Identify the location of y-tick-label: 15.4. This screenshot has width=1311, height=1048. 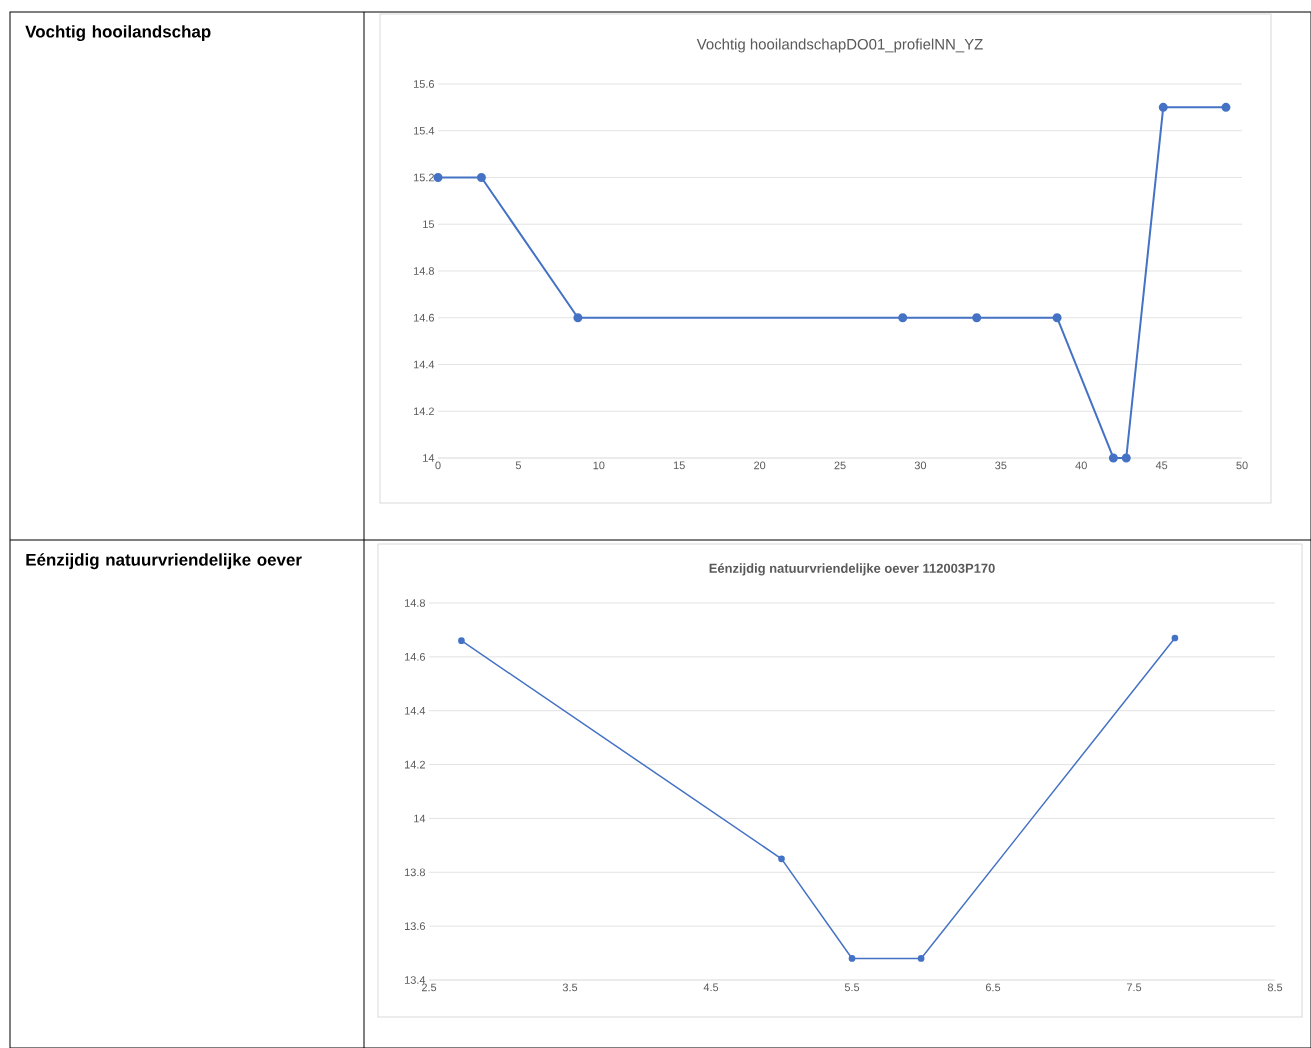
(424, 130).